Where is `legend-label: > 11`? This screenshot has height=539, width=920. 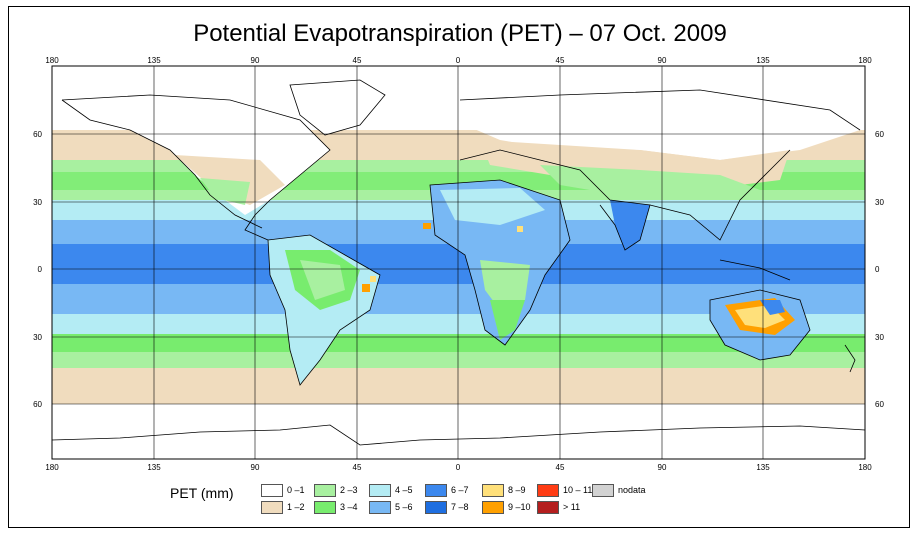 legend-label: > 11 is located at coordinates (572, 507).